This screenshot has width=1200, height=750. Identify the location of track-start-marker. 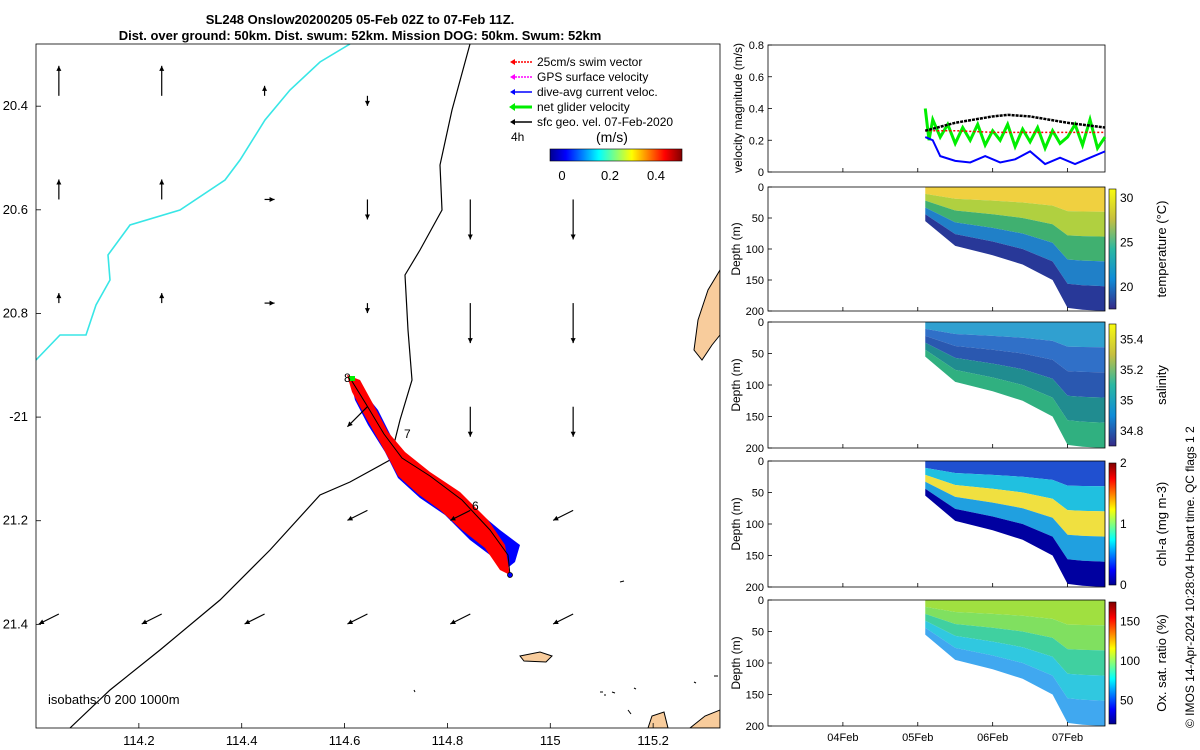
(352, 378).